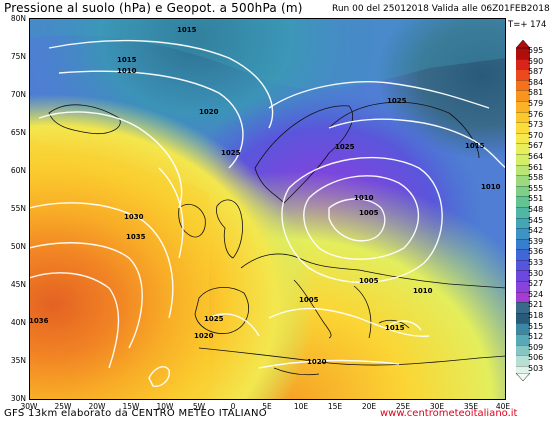 This screenshot has height=422, width=550. What do you see at coordinates (199, 406) in the screenshot?
I see `lon-label: 5W` at bounding box center [199, 406].